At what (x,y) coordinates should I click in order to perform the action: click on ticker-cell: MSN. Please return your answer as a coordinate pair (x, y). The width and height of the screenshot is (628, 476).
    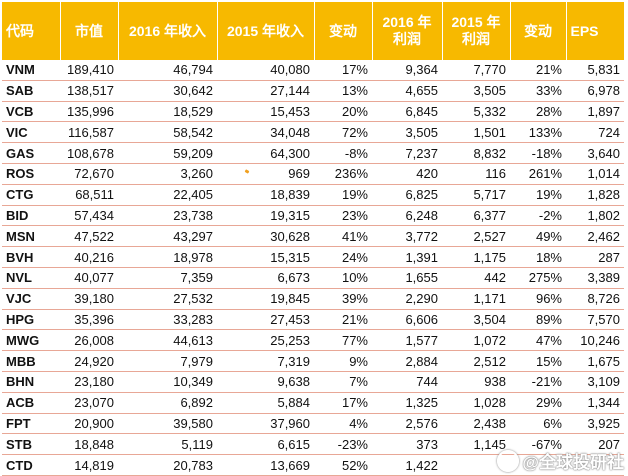
    Looking at the image, I should click on (31, 236).